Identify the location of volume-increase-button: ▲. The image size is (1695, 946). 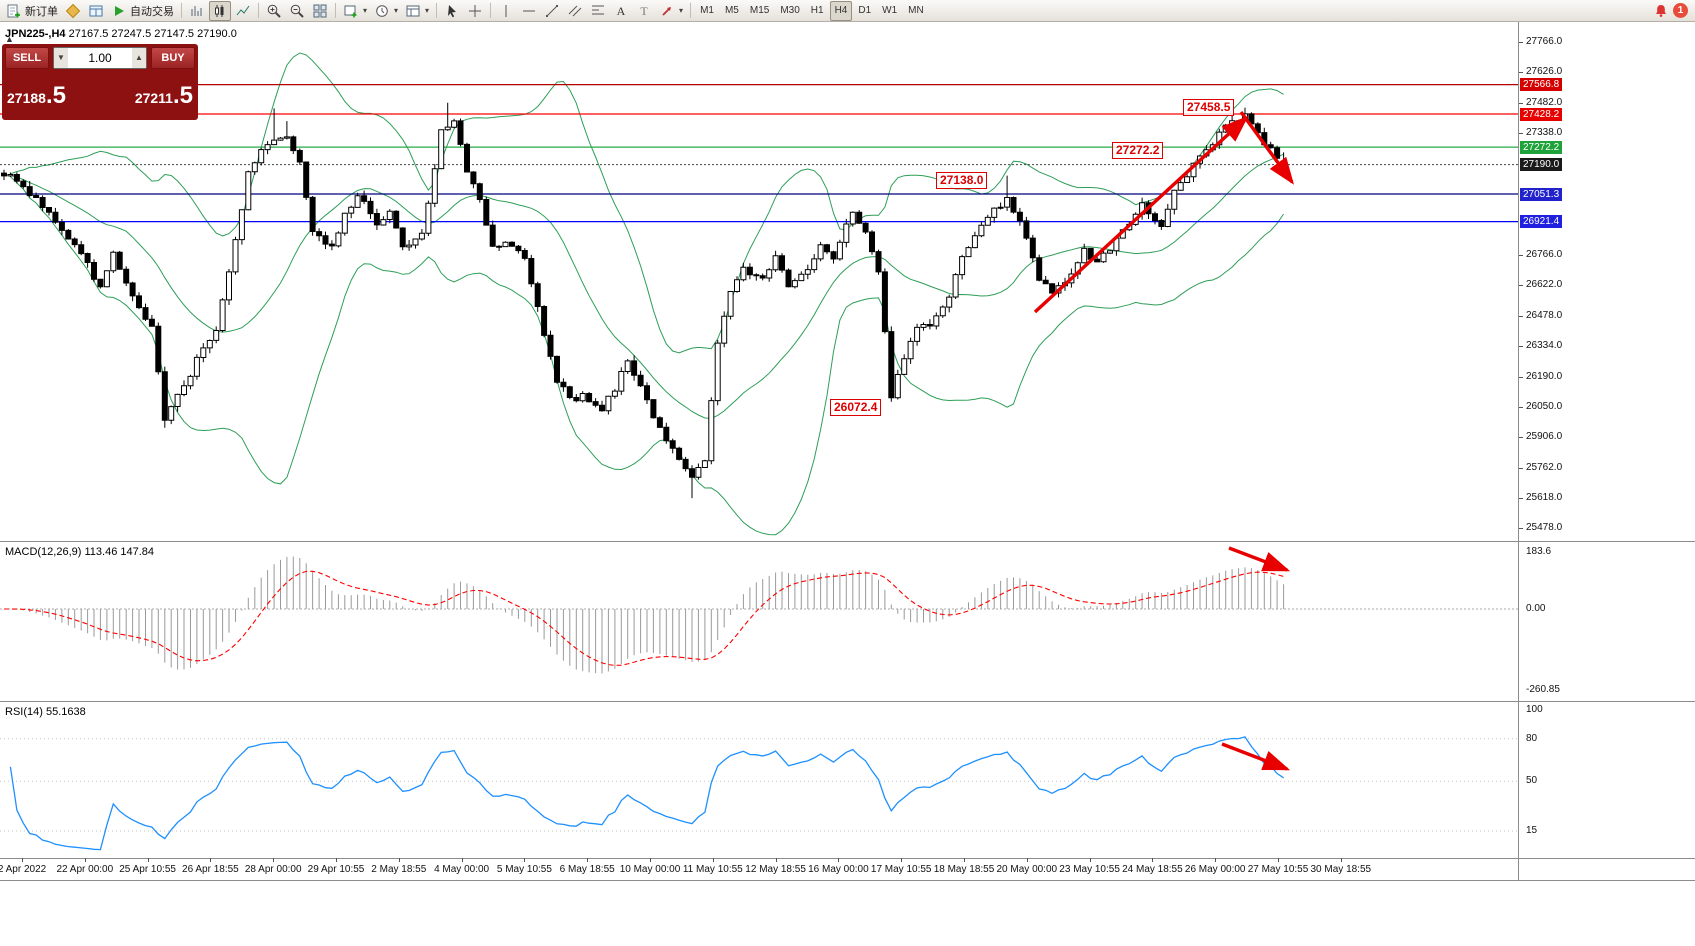
(139, 58).